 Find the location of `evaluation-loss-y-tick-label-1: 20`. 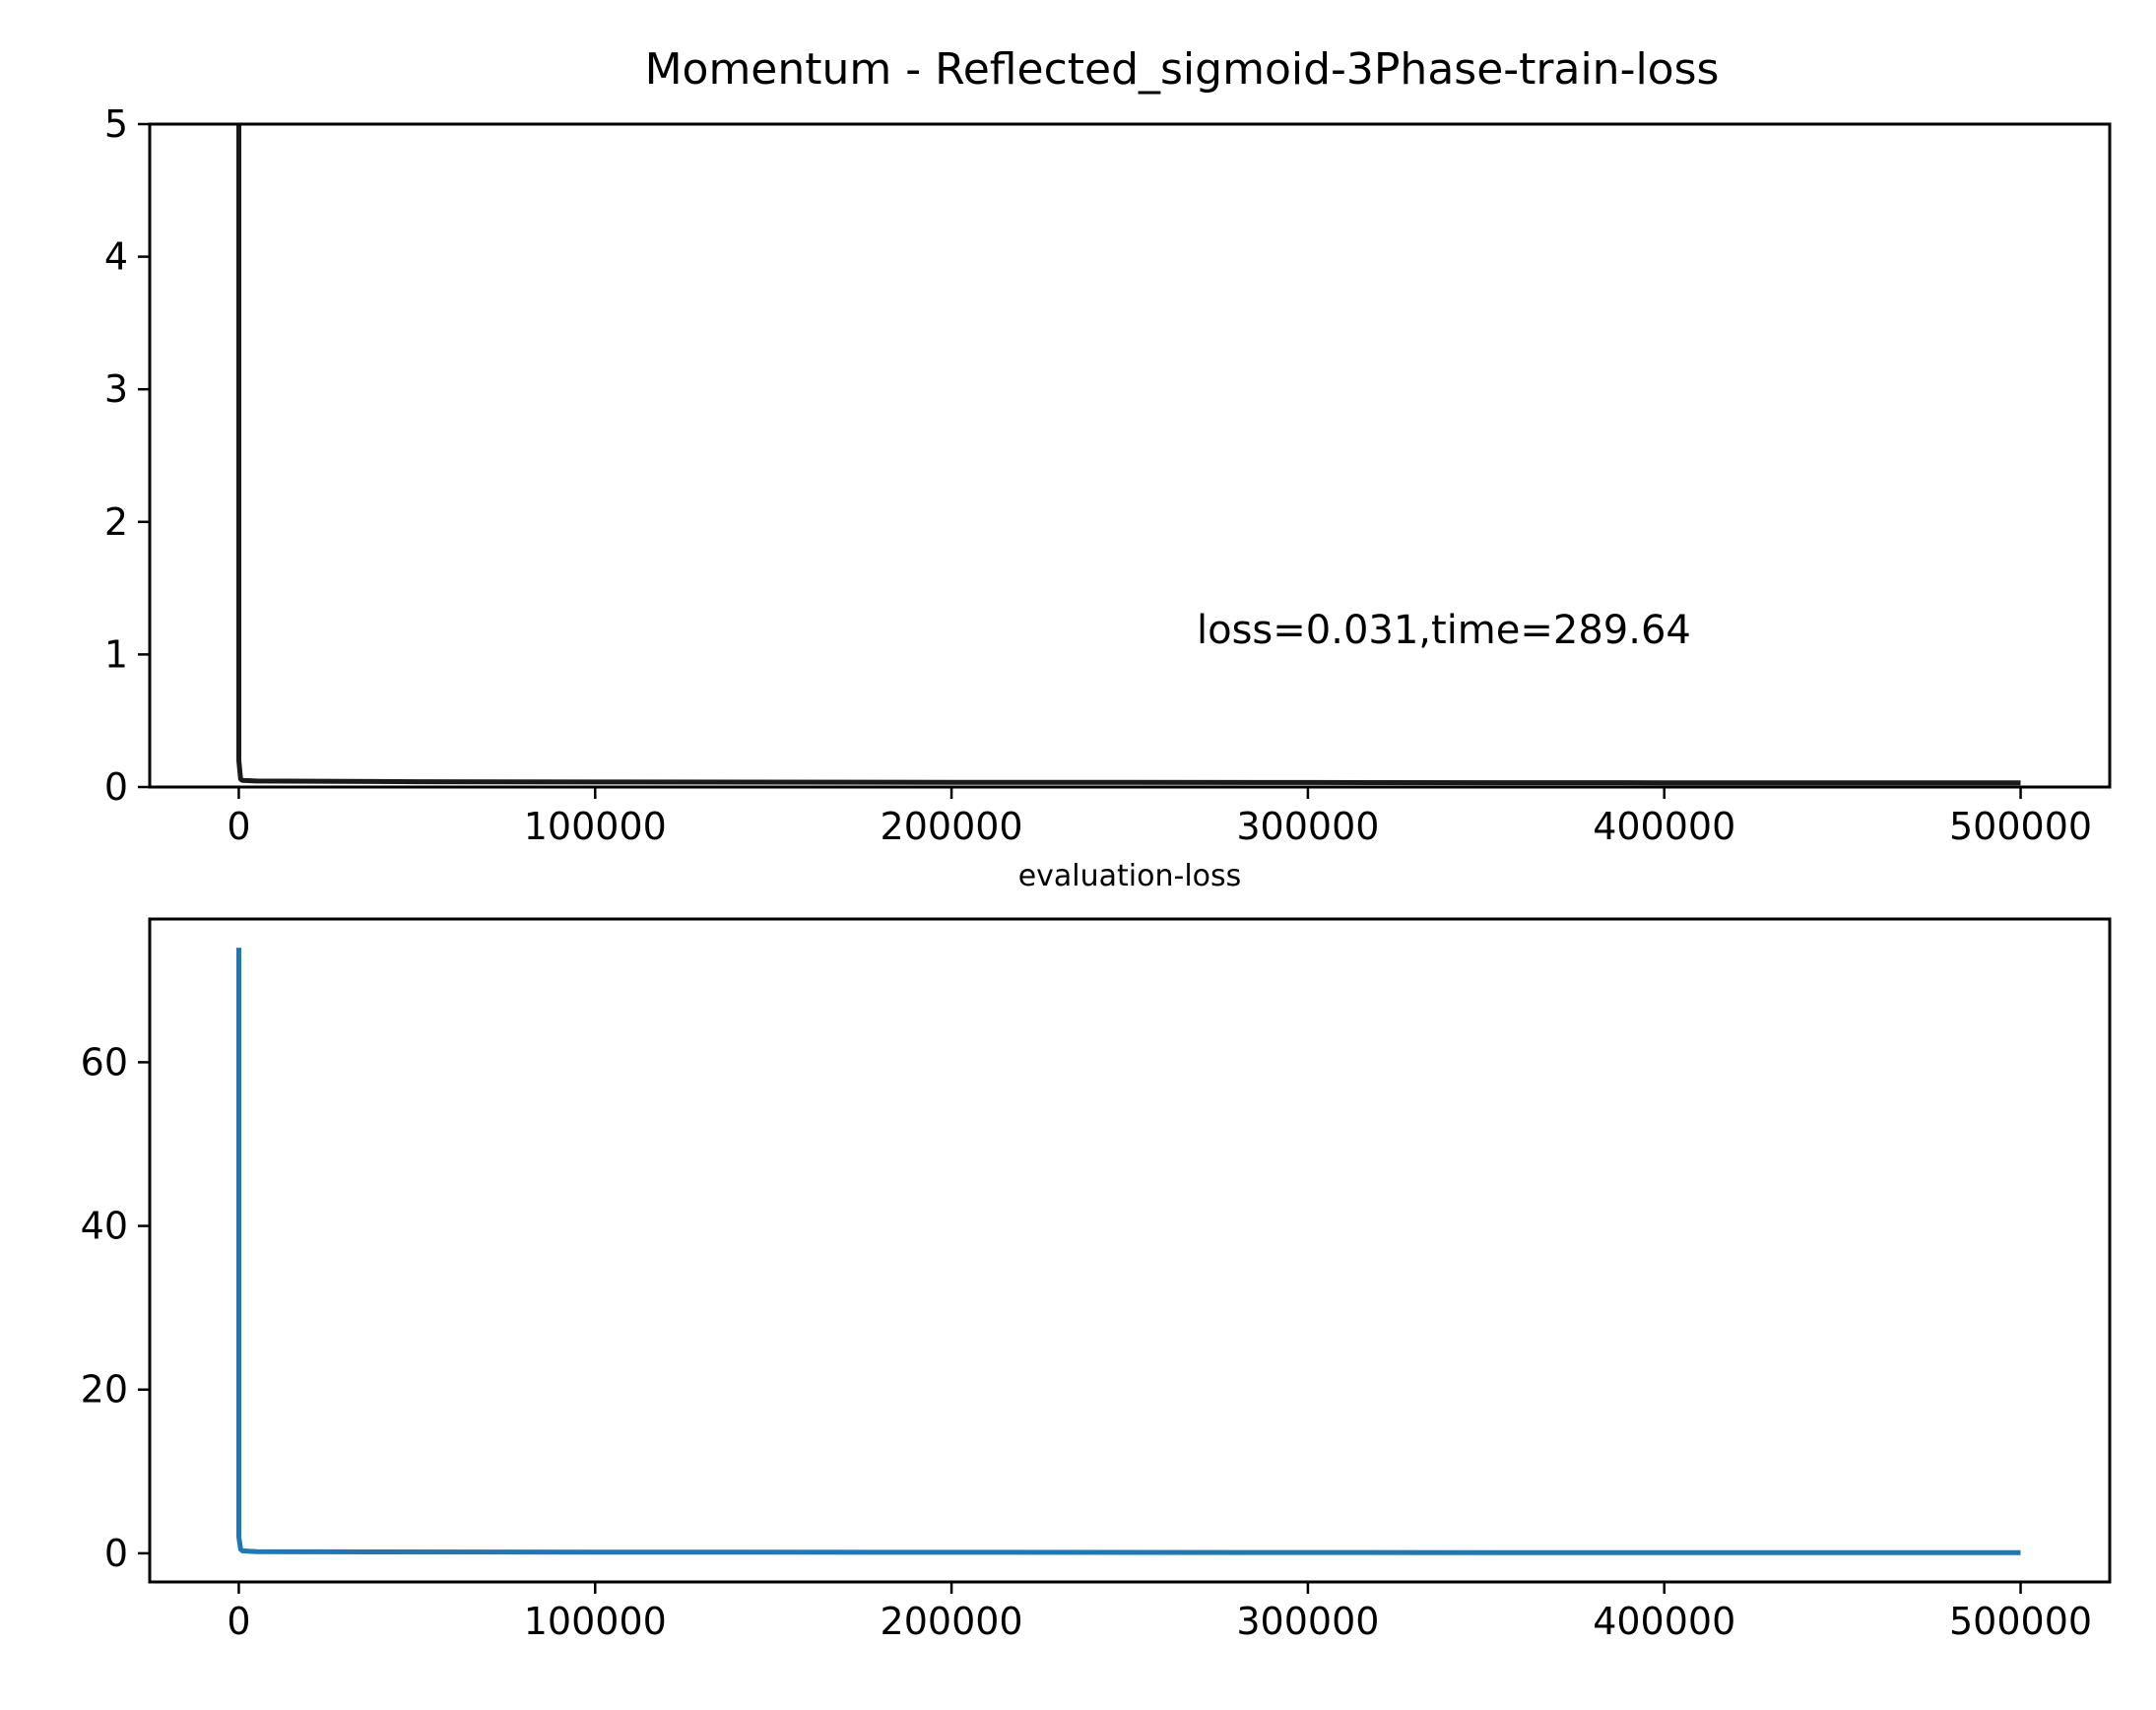

evaluation-loss-y-tick-label-1: 20 is located at coordinates (105, 1390).